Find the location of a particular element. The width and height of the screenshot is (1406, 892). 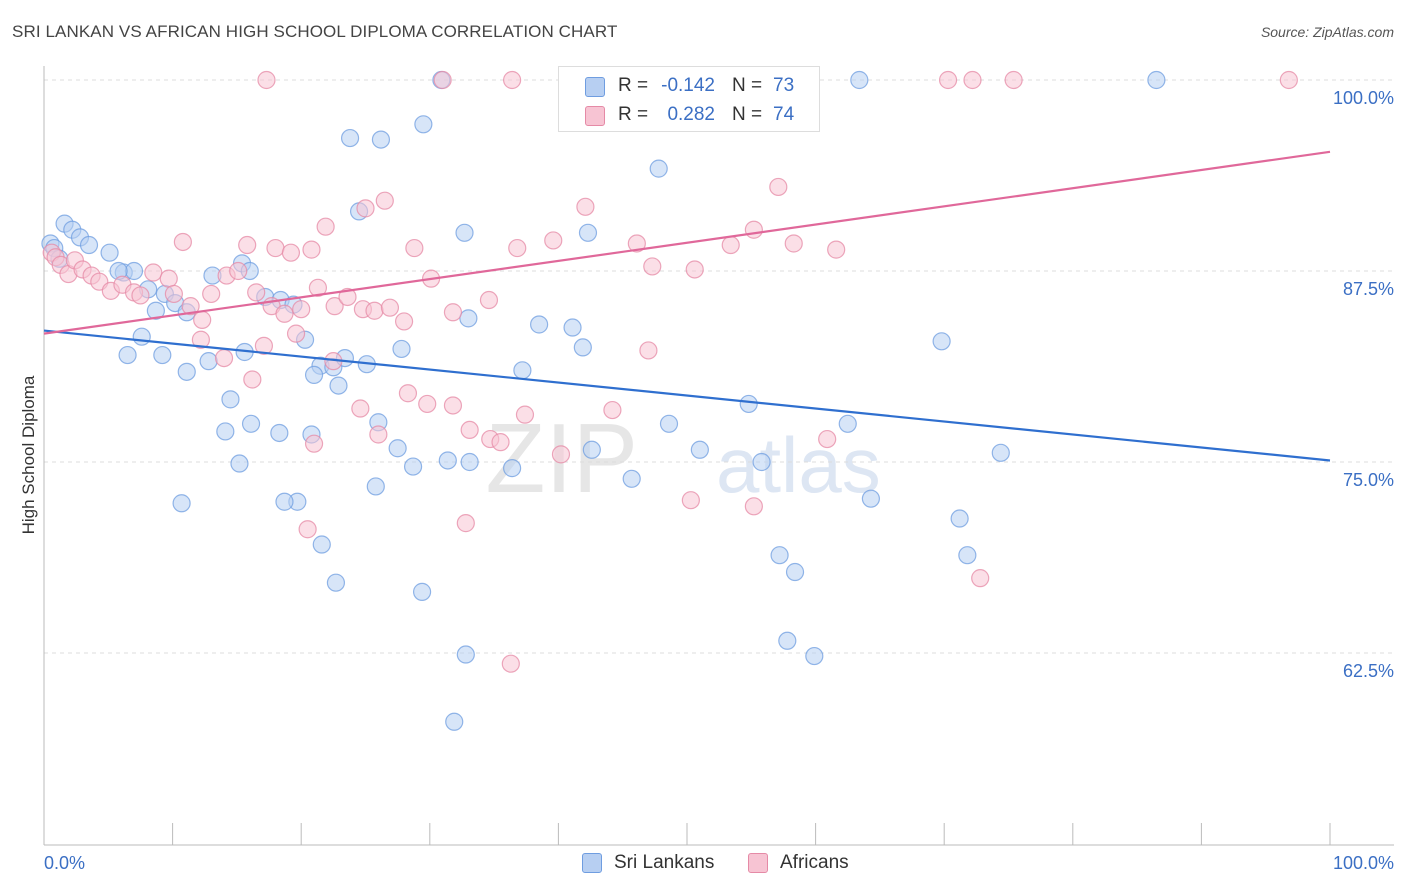

legend-row-sri-lankans: R = -0.142 N = 73 is located at coordinates (689, 86).